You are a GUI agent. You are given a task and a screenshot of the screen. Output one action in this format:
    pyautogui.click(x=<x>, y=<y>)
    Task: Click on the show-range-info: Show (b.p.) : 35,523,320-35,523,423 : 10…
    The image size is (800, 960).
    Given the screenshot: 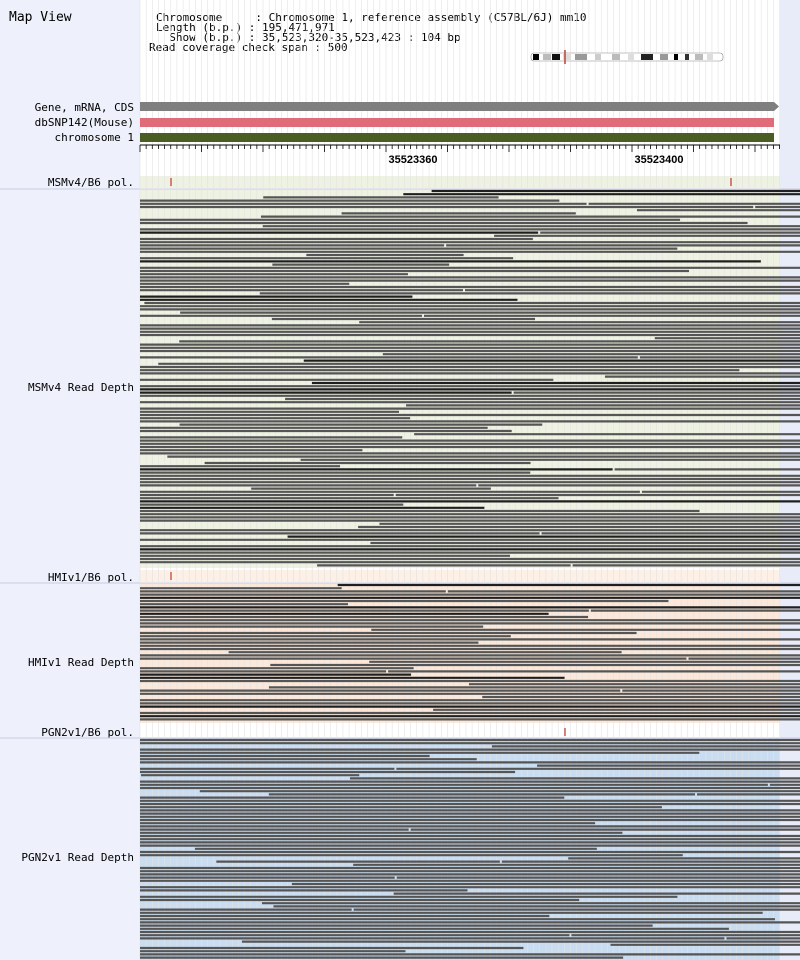 What is the action you would take?
    pyautogui.click(x=308, y=37)
    